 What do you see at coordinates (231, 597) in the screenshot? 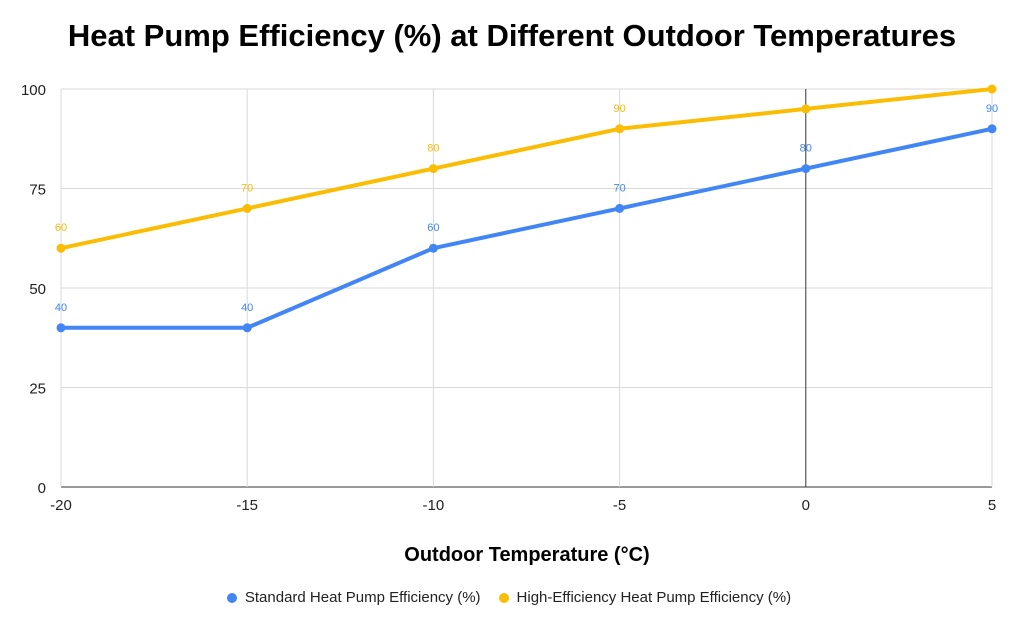
I see `legend-marker-standard` at bounding box center [231, 597].